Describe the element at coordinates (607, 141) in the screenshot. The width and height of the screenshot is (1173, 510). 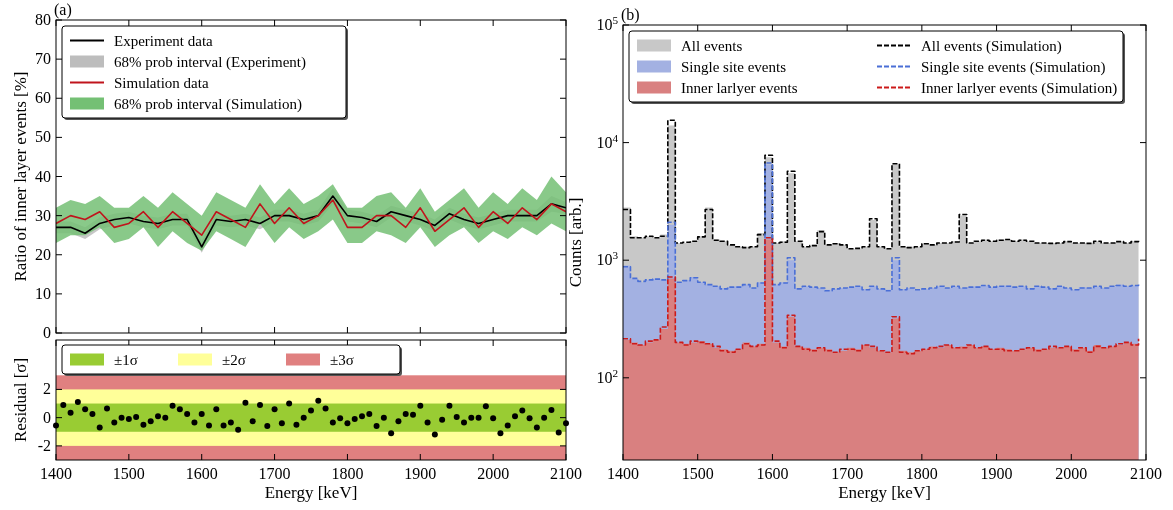
I see `y-tick-label: 10$^{4}$` at that location.